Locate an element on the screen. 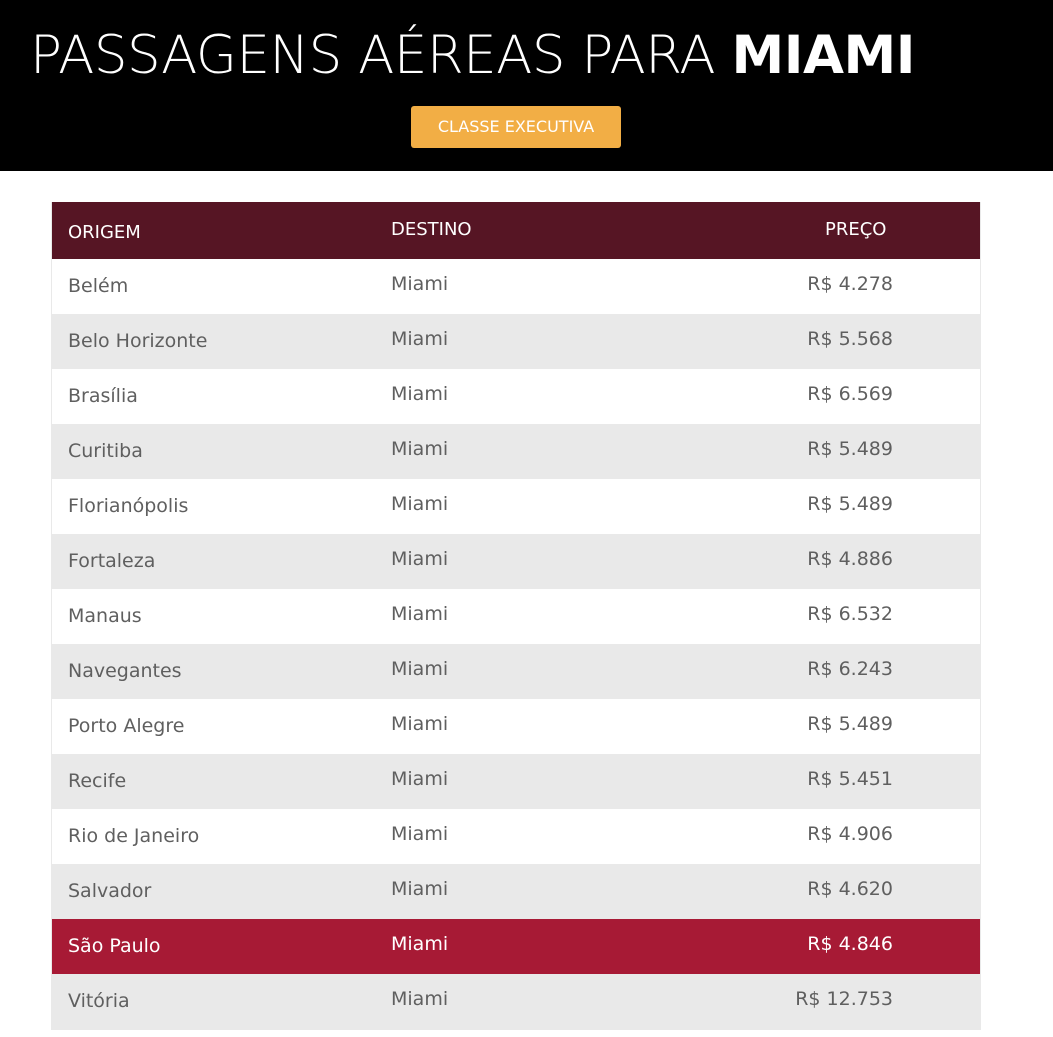 The width and height of the screenshot is (1053, 1037). price-cell: R$ 4.620 is located at coordinates (850, 889).